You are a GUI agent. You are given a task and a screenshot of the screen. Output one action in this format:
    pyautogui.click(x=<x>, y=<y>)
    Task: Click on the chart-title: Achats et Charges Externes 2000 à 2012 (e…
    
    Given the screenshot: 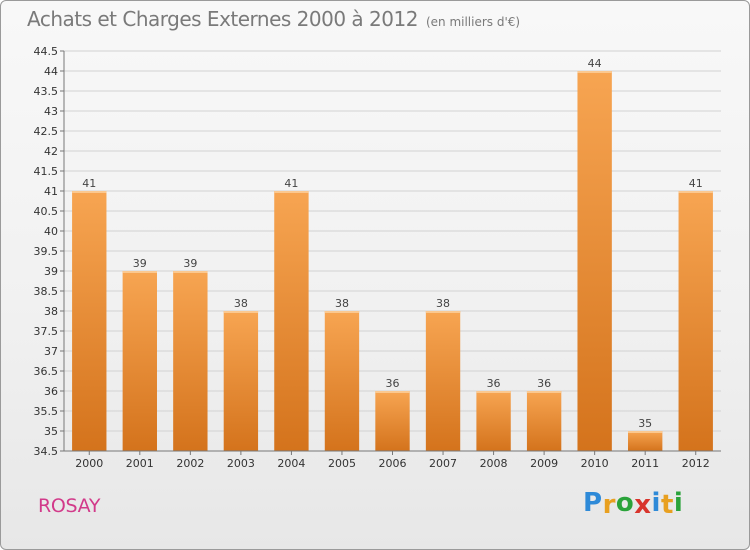 What is the action you would take?
    pyautogui.click(x=273, y=19)
    